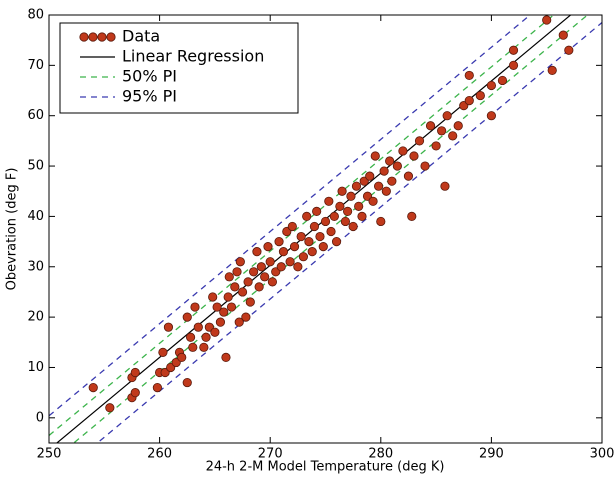 The image size is (616, 477). What do you see at coordinates (149, 76) in the screenshot?
I see `legend-label: 50% PI` at bounding box center [149, 76].